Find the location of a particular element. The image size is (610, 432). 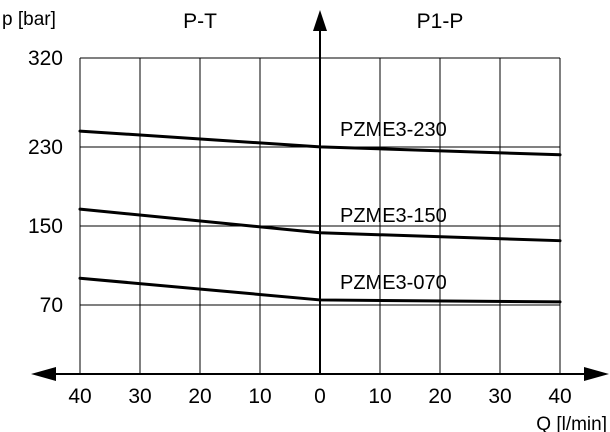

x-tick-label-5: 10 is located at coordinates (379, 396).